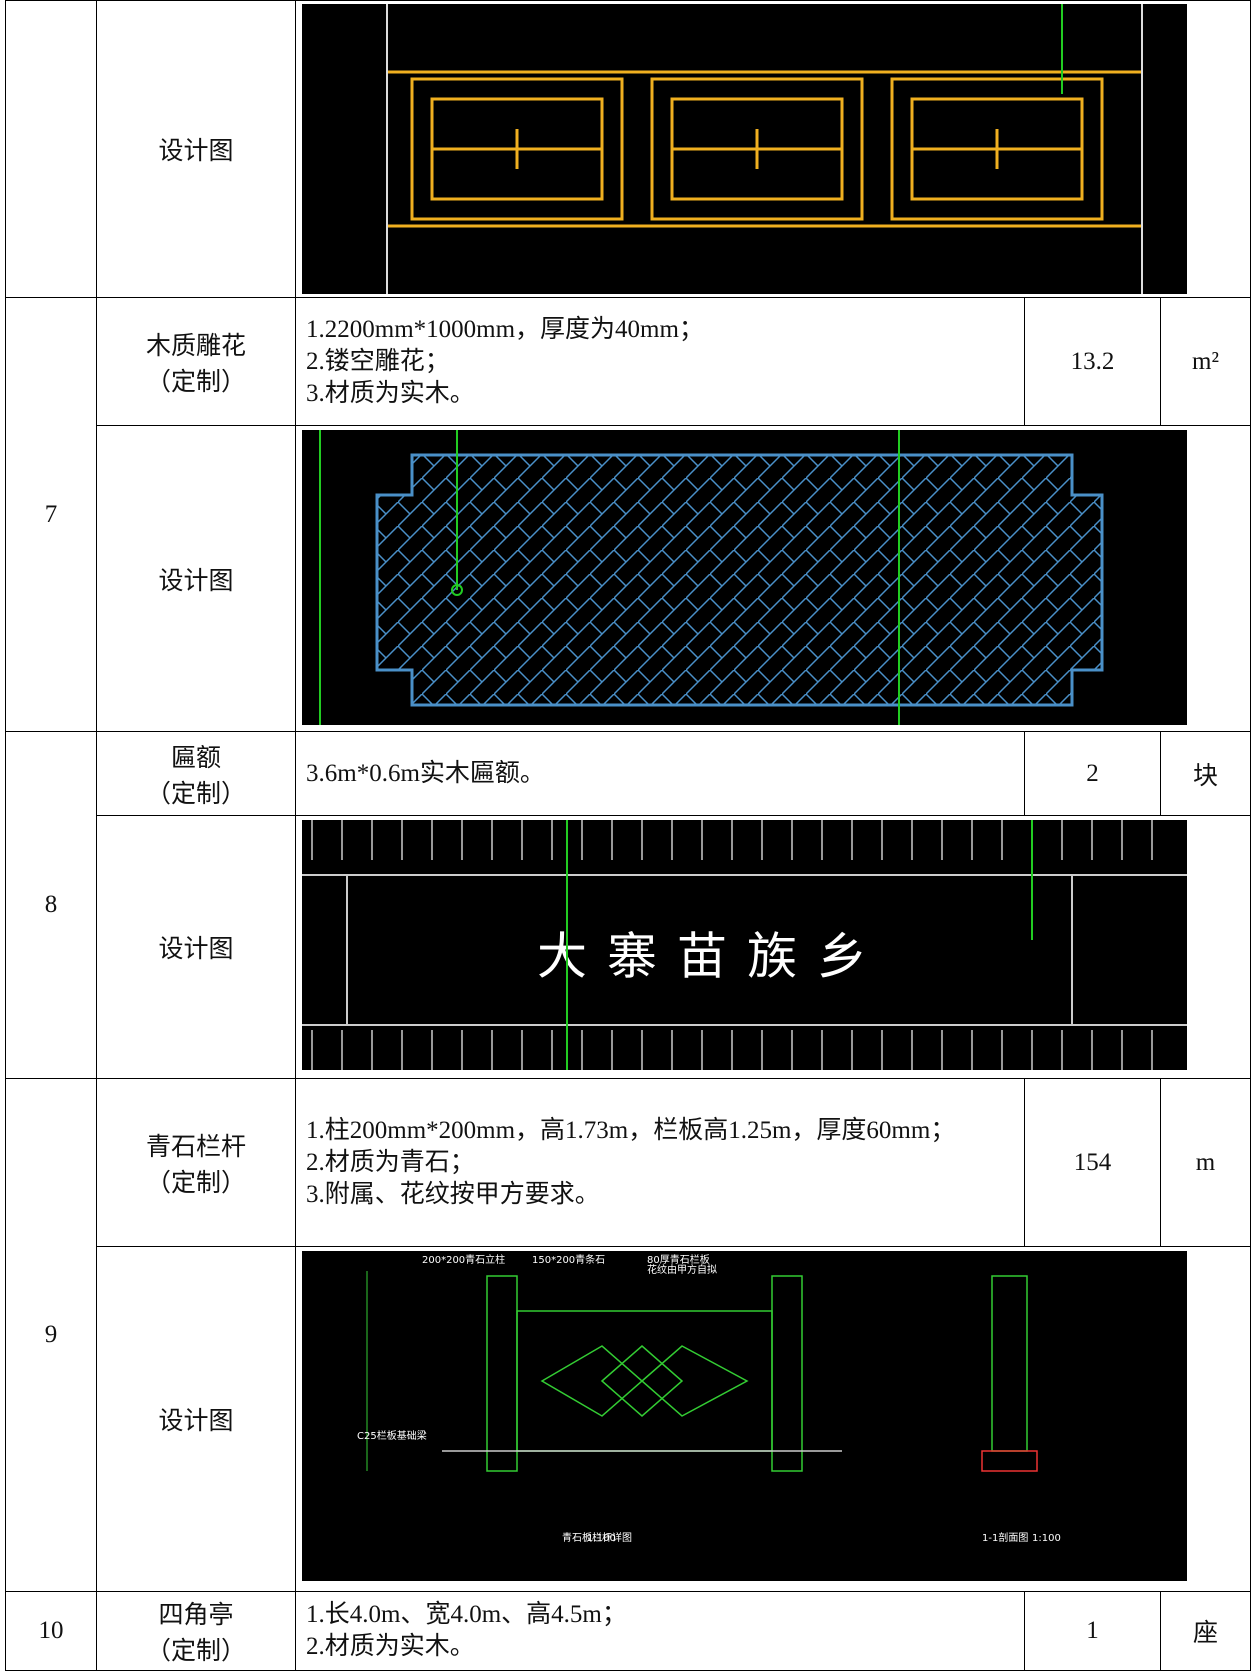 The width and height of the screenshot is (1255, 1671). Describe the element at coordinates (712, 956) in the screenshot. I see `sign-text: 大寨苗族乡` at that location.